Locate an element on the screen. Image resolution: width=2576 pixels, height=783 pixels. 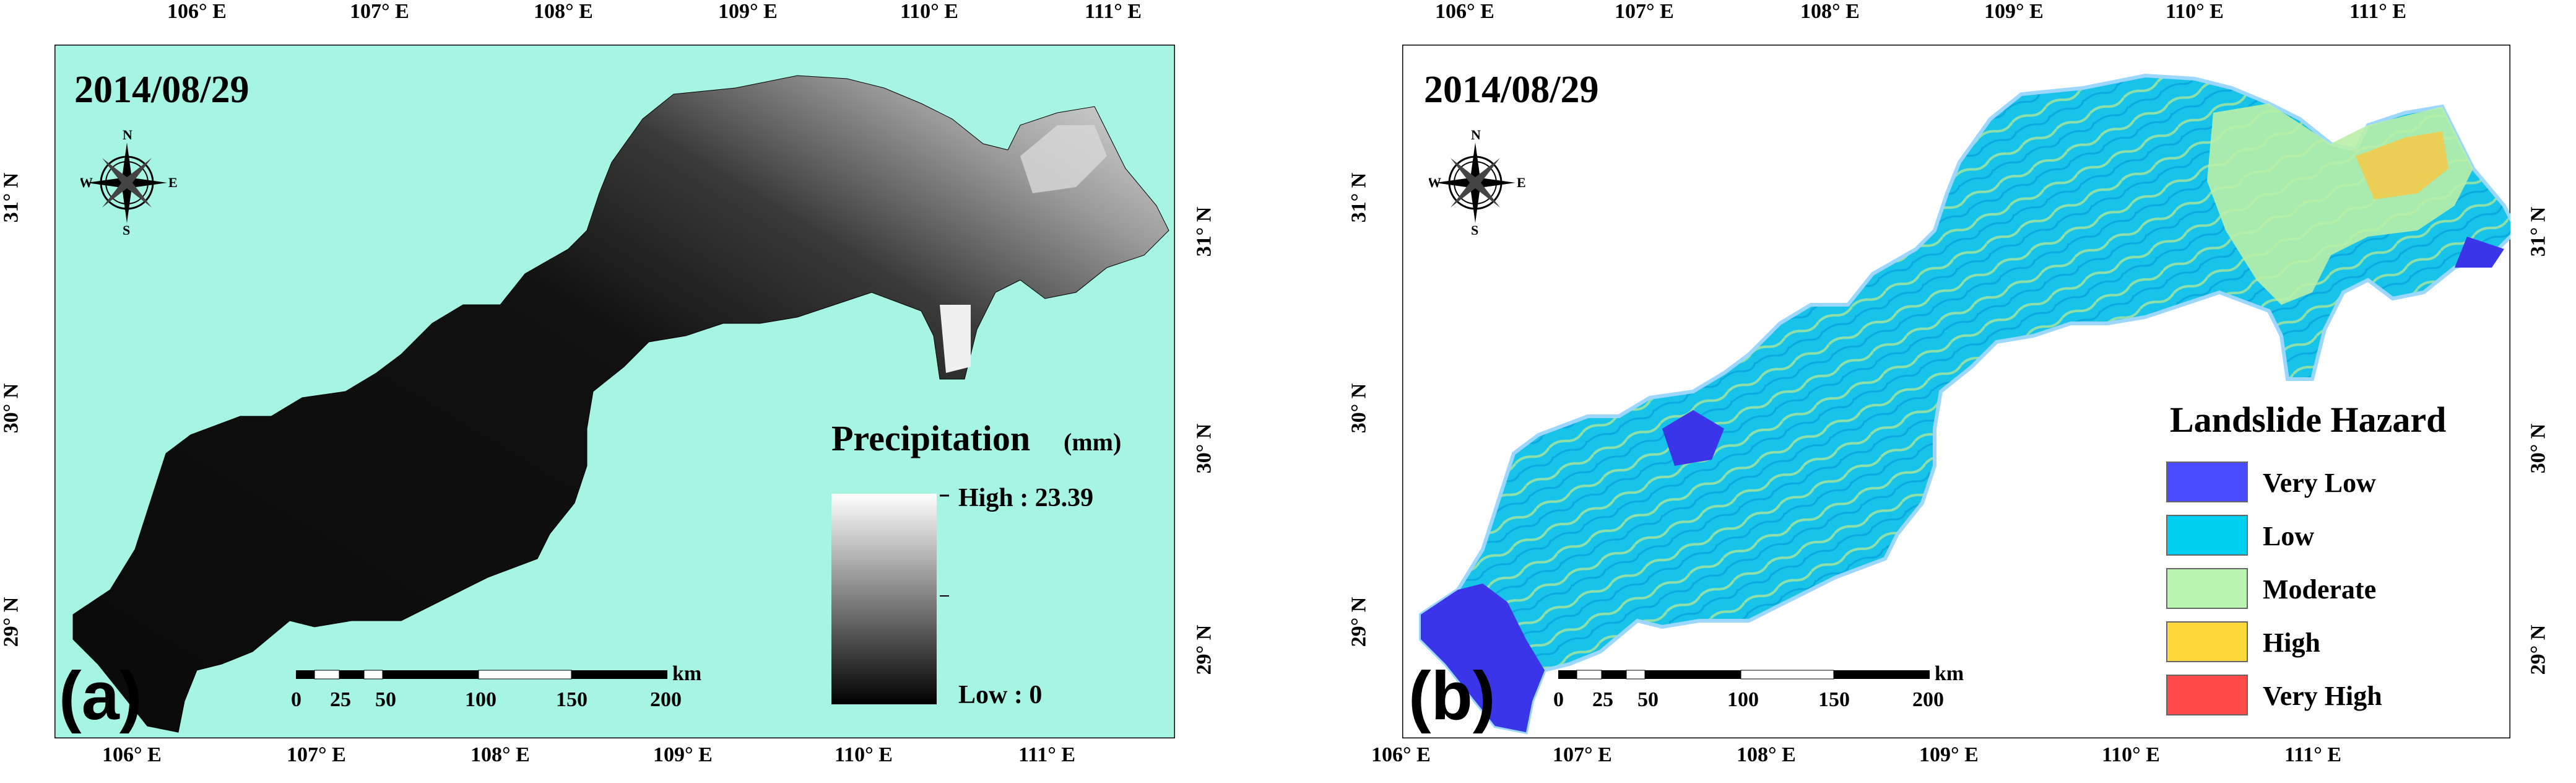
legend-swatch-very-low is located at coordinates (2207, 481).